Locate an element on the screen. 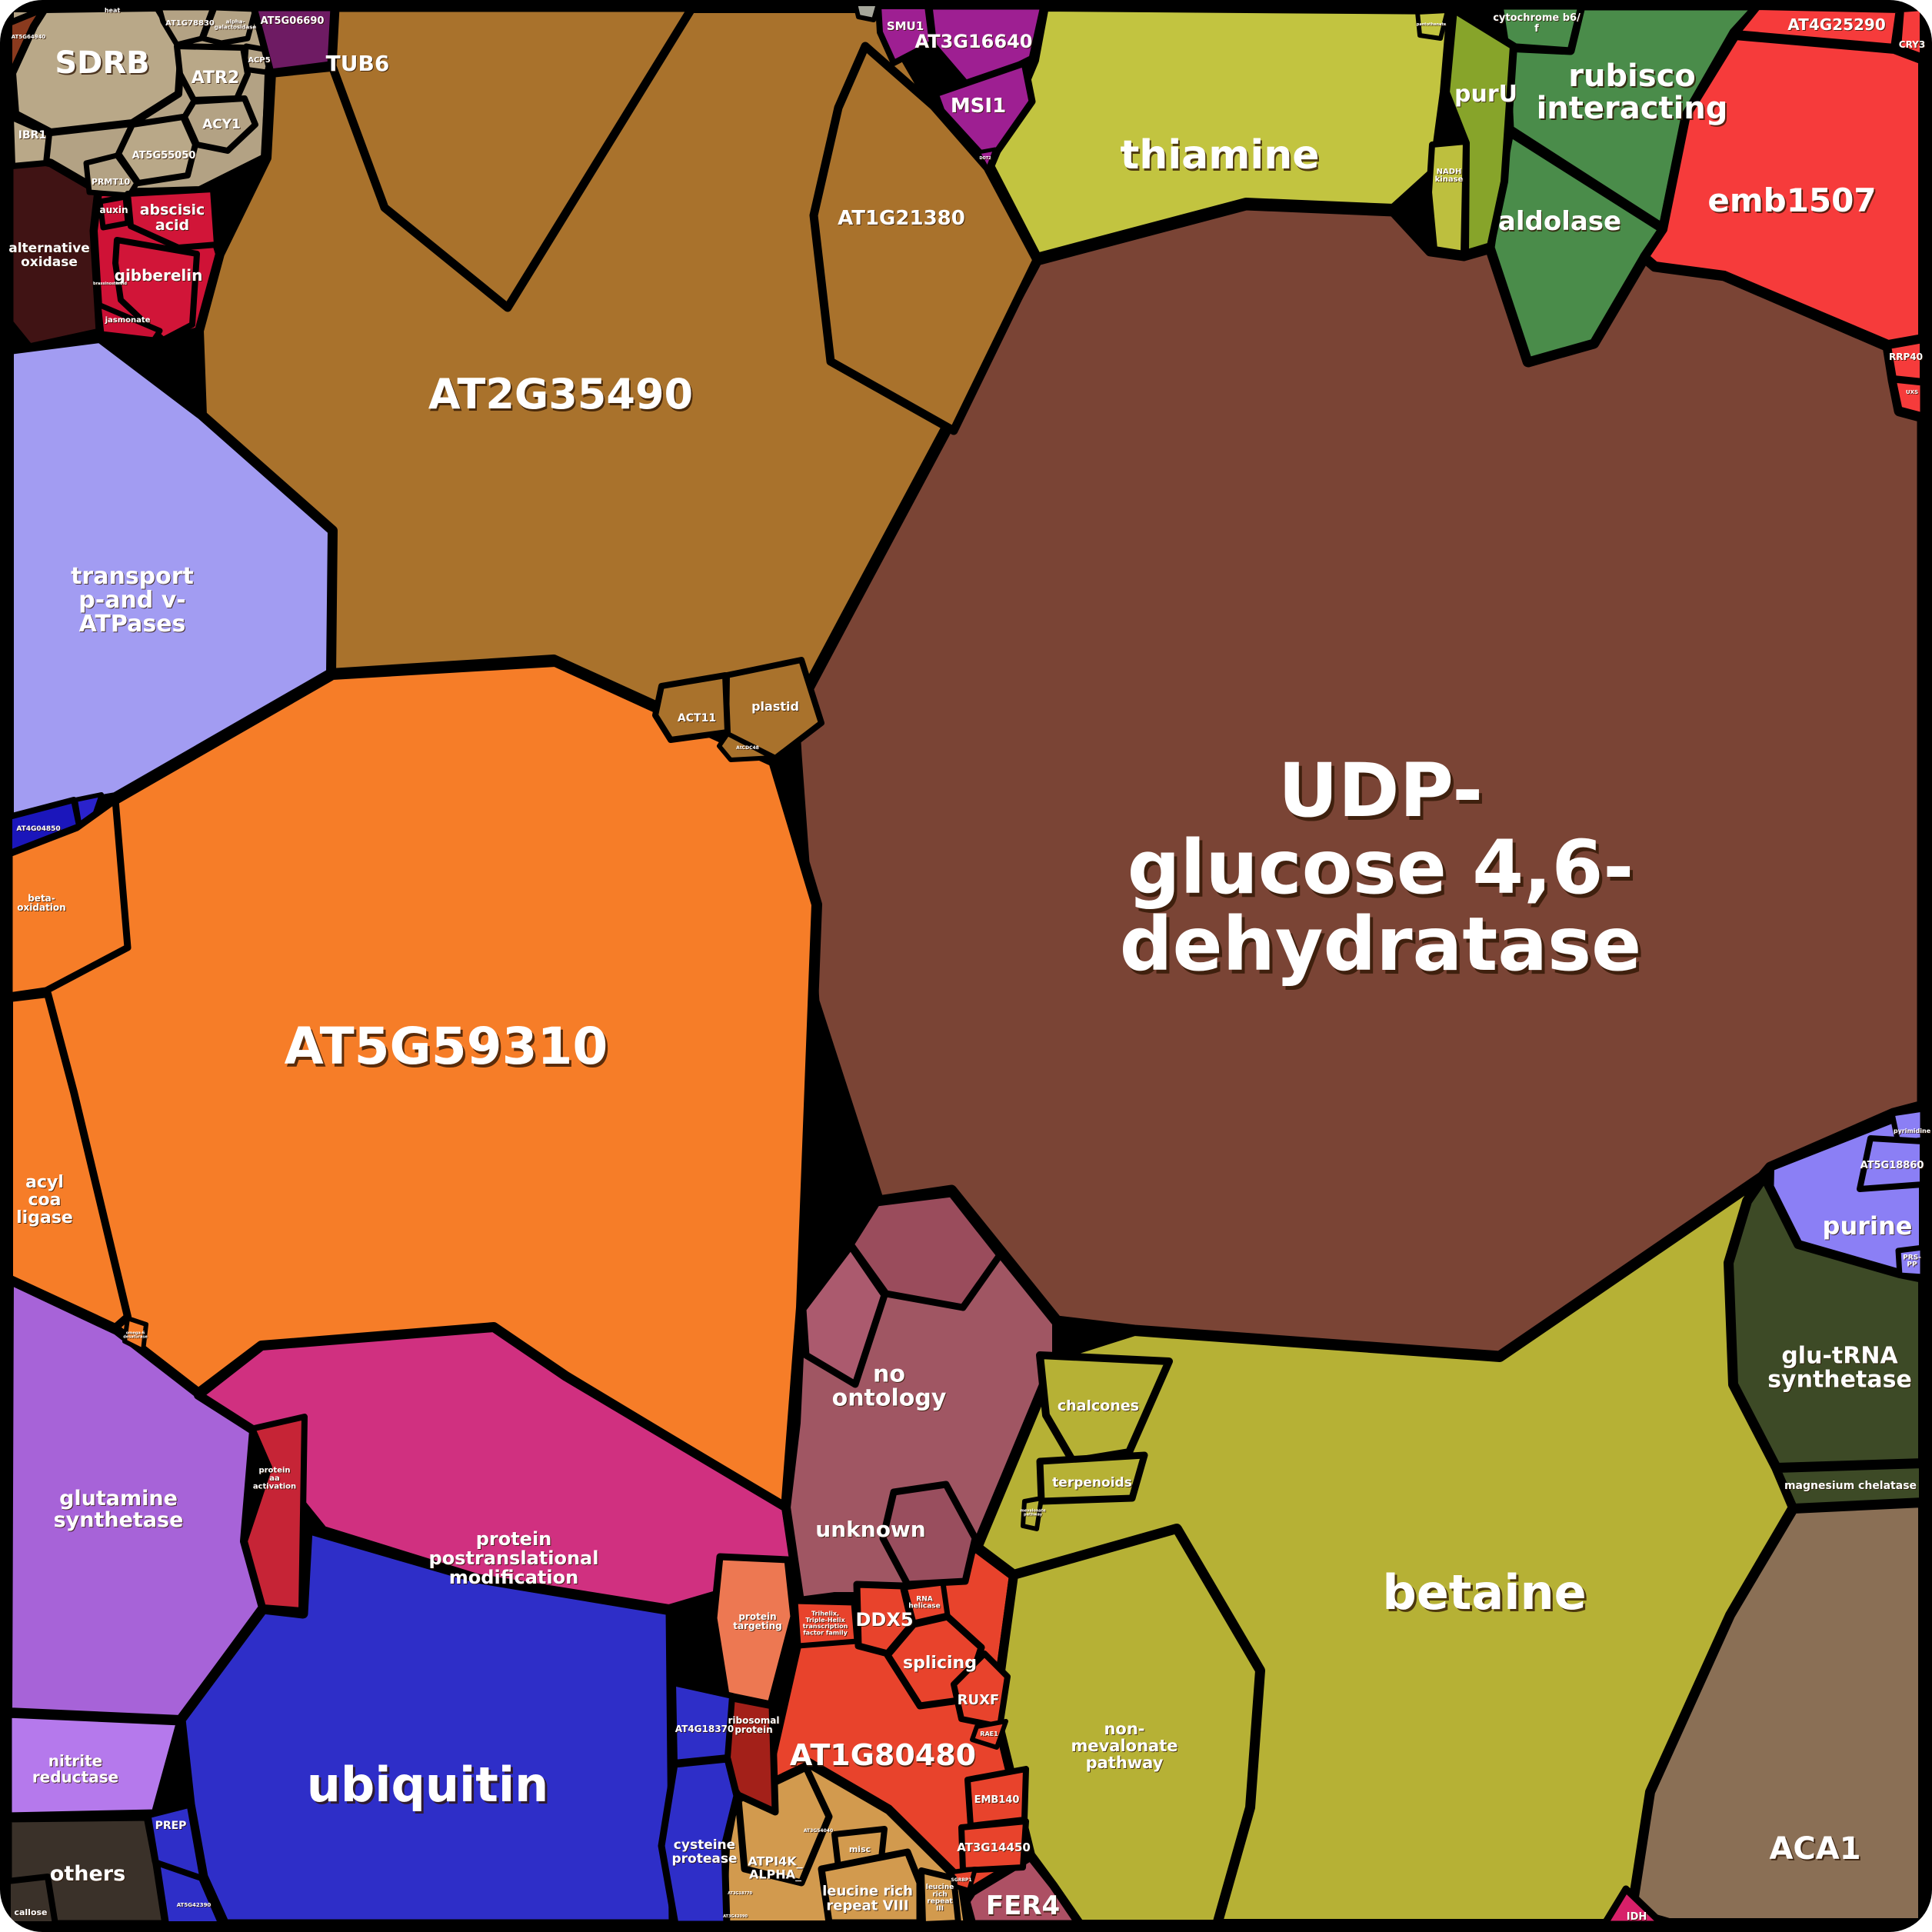 Image resolution: width=1932 pixels, height=1932 pixels. cell-cytochrome-b6f is located at coordinates (1540, 28).